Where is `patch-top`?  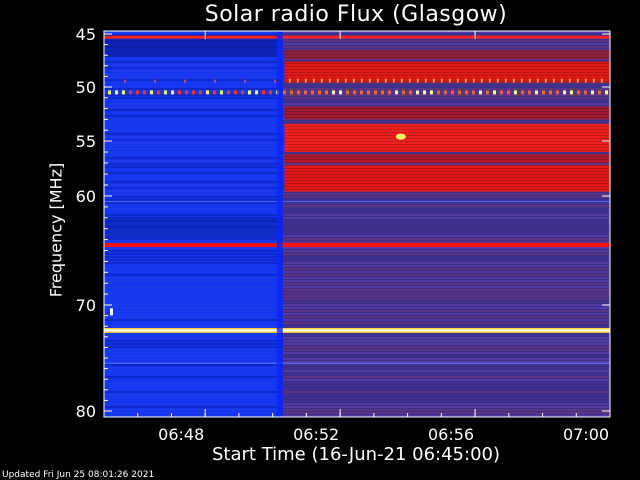
patch-top is located at coordinates (190, 46).